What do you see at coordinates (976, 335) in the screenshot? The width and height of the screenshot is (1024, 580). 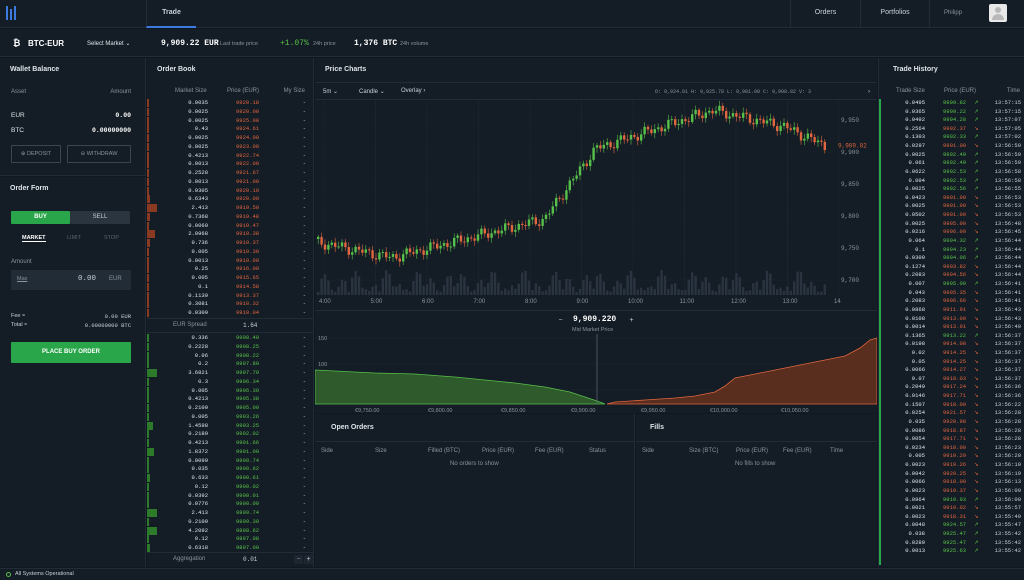 I see `arrow-up-icon: ↗` at bounding box center [976, 335].